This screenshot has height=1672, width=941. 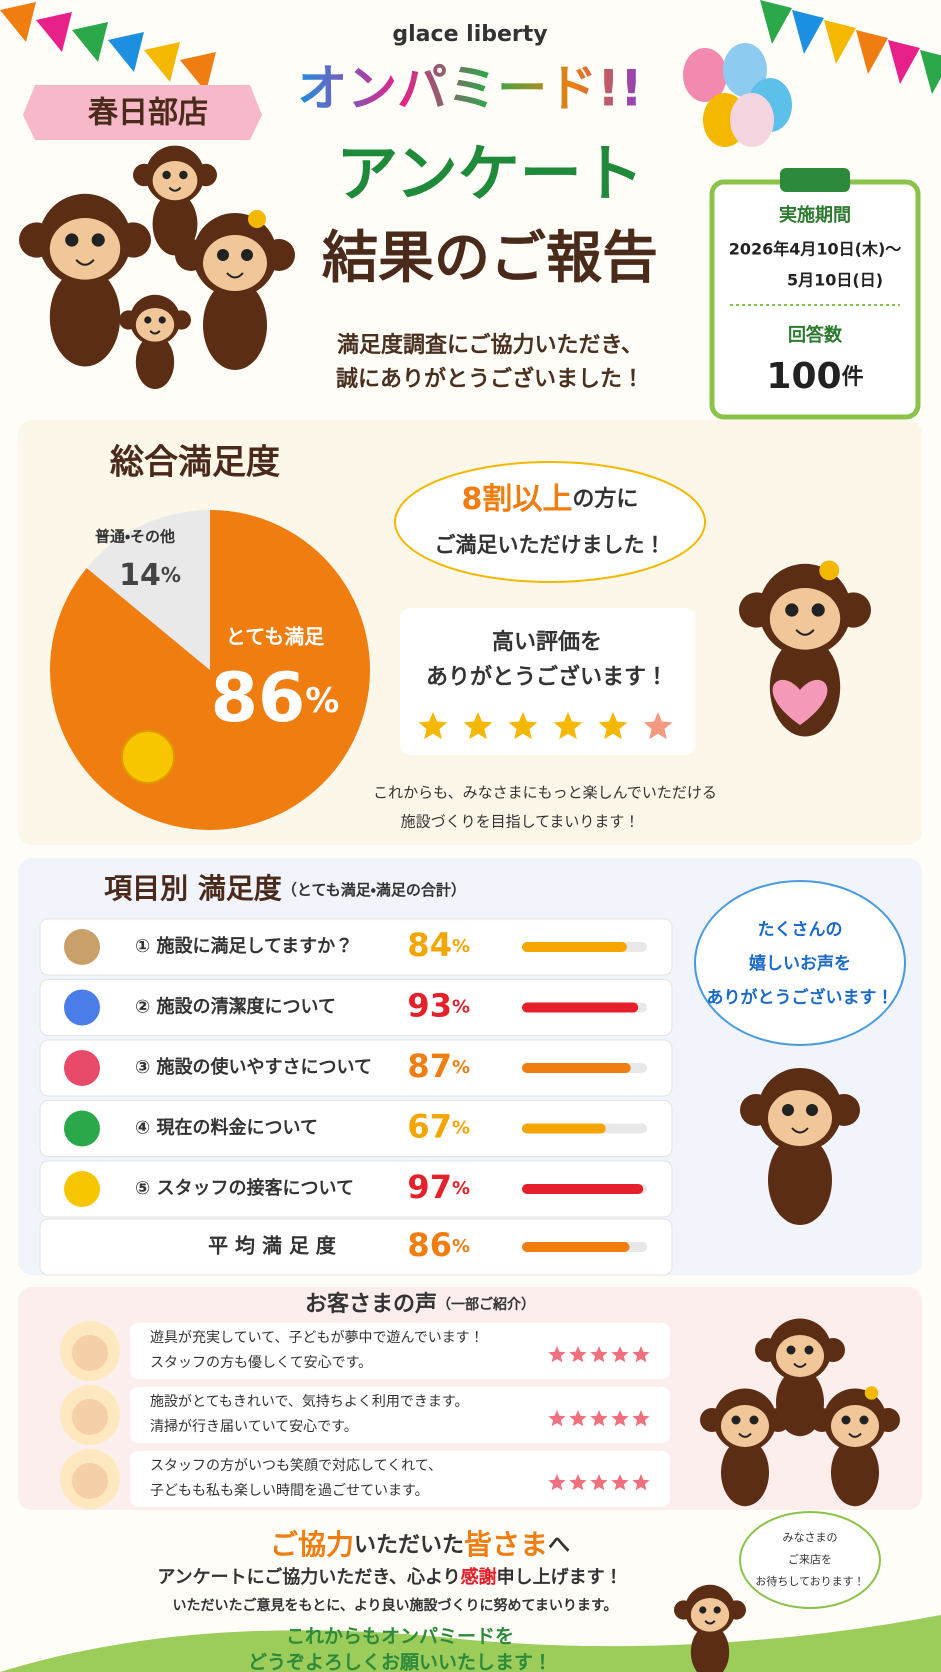 I want to click on item-label: ② 施設の清潔度について, so click(x=235, y=1007).